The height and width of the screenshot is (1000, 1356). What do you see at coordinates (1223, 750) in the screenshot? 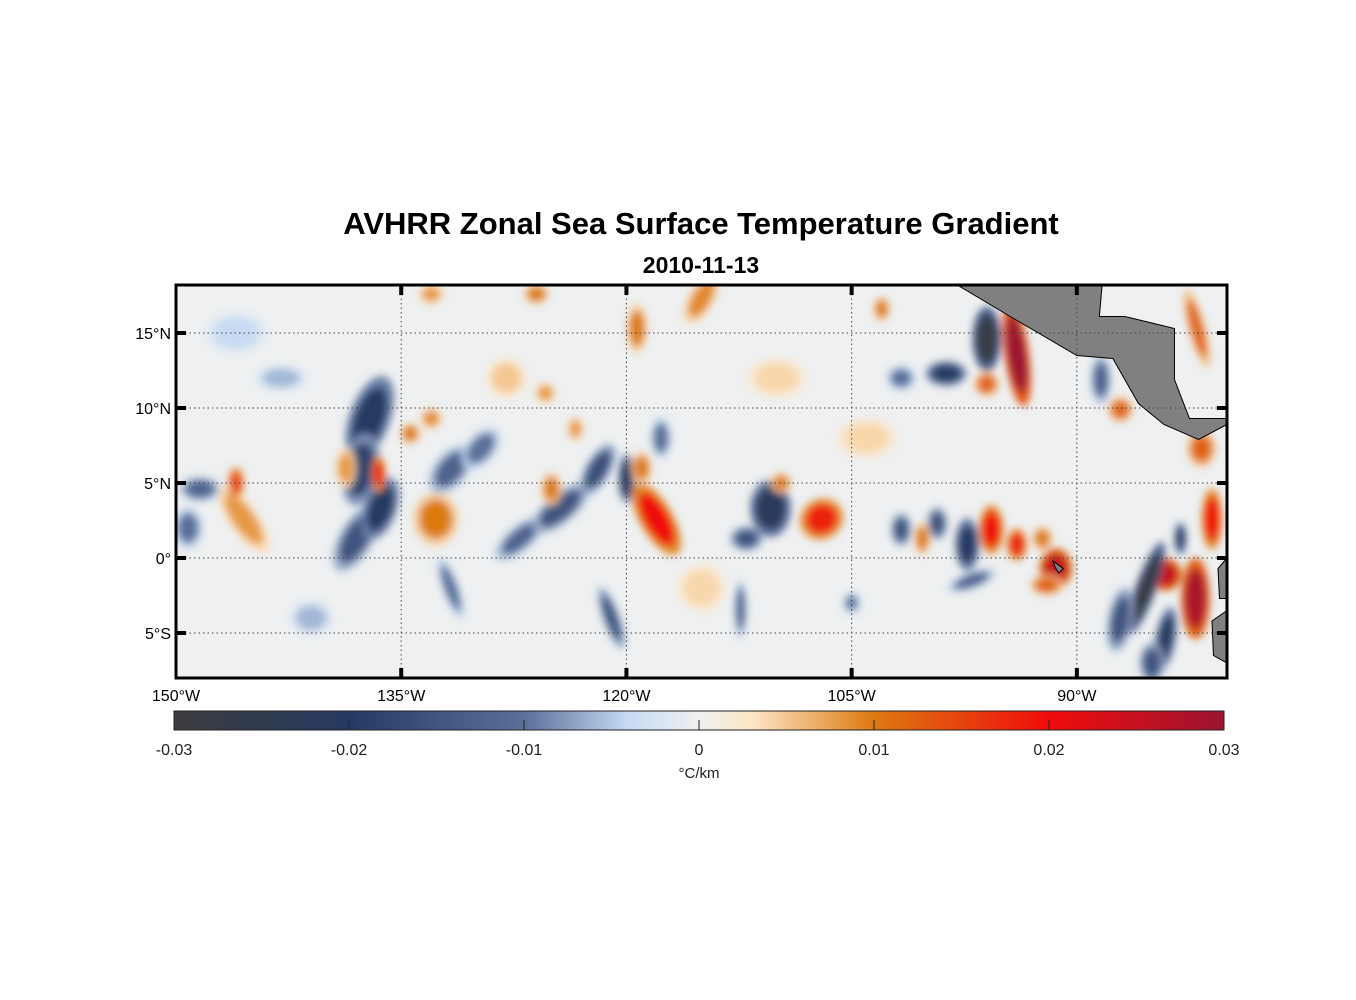
I see `colorbar-tick-label: 0.03` at bounding box center [1223, 750].